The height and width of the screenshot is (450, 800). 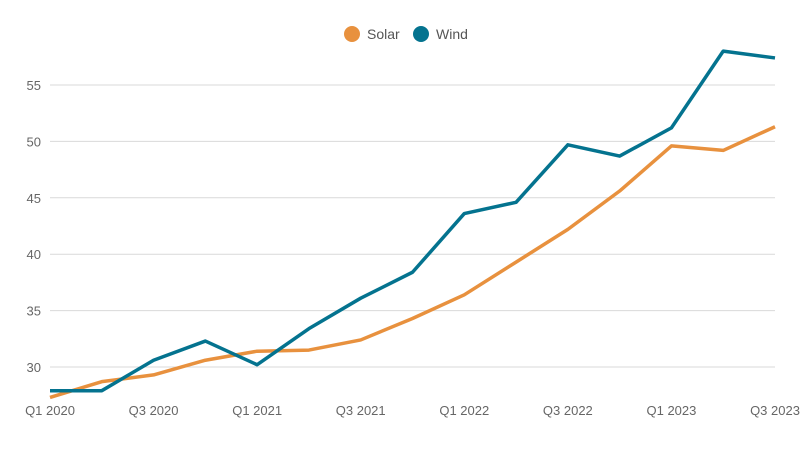 I want to click on legend-marker-solar, so click(x=352, y=34).